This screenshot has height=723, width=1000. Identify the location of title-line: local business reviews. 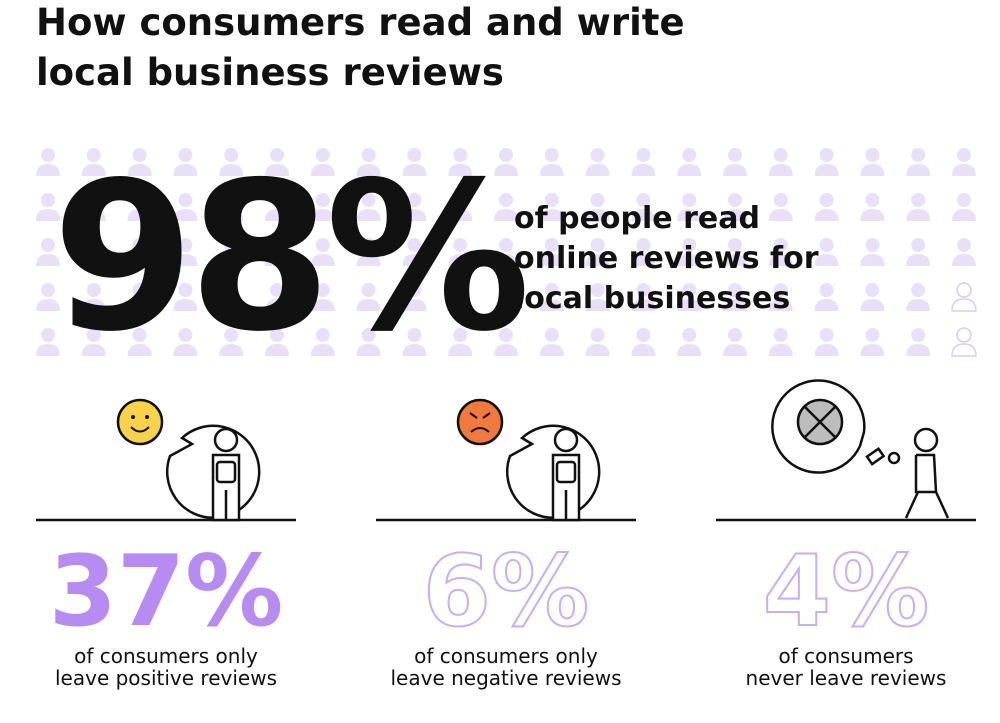
(270, 72).